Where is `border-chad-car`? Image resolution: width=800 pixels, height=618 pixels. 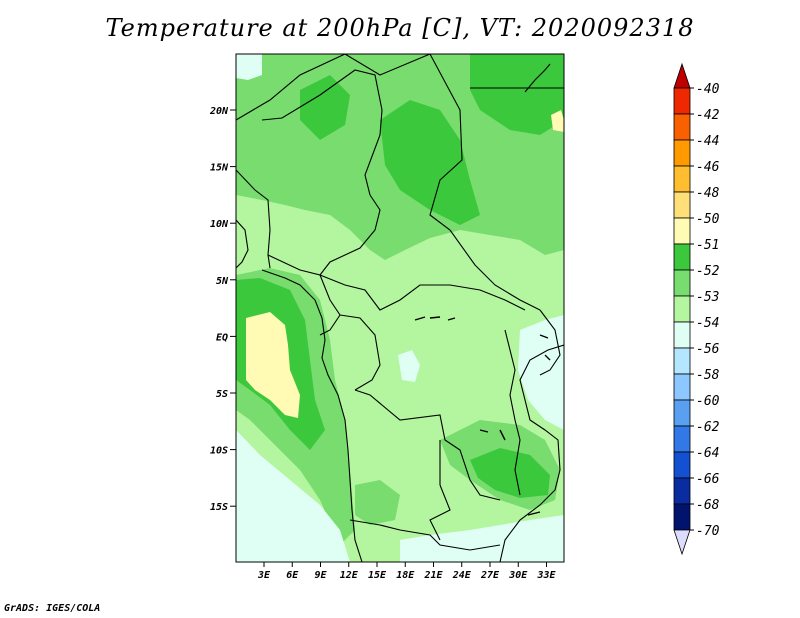
border-chad-car is located at coordinates (350, 235).